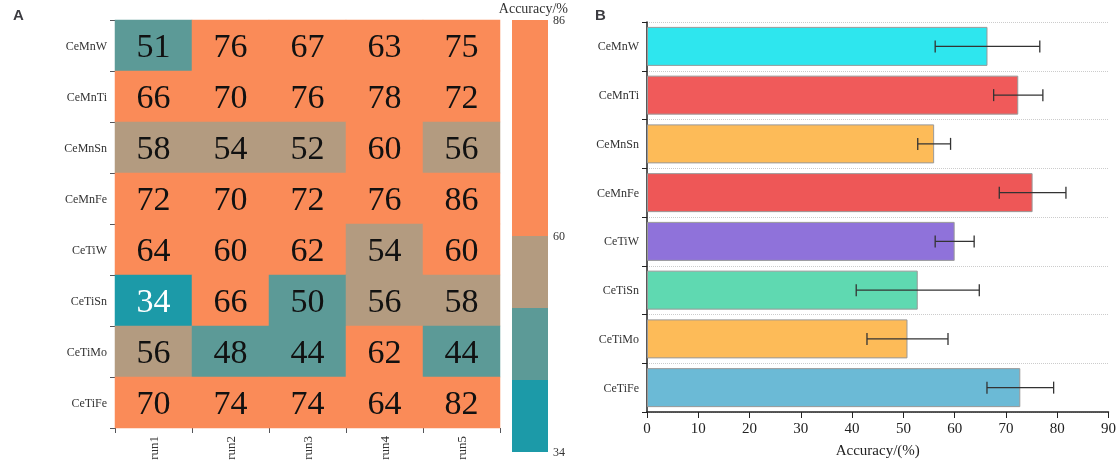 The height and width of the screenshot is (469, 1119). Describe the element at coordinates (307, 300) in the screenshot. I see `data-label: 50` at that location.